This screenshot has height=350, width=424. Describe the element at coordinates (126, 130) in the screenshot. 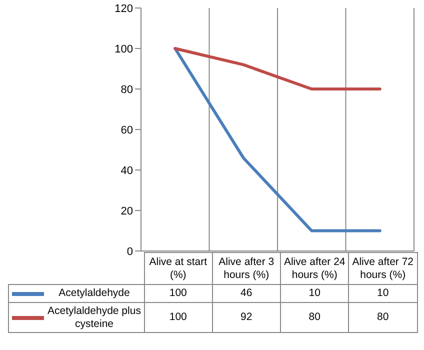

I see `y-tick-label: 60` at that location.